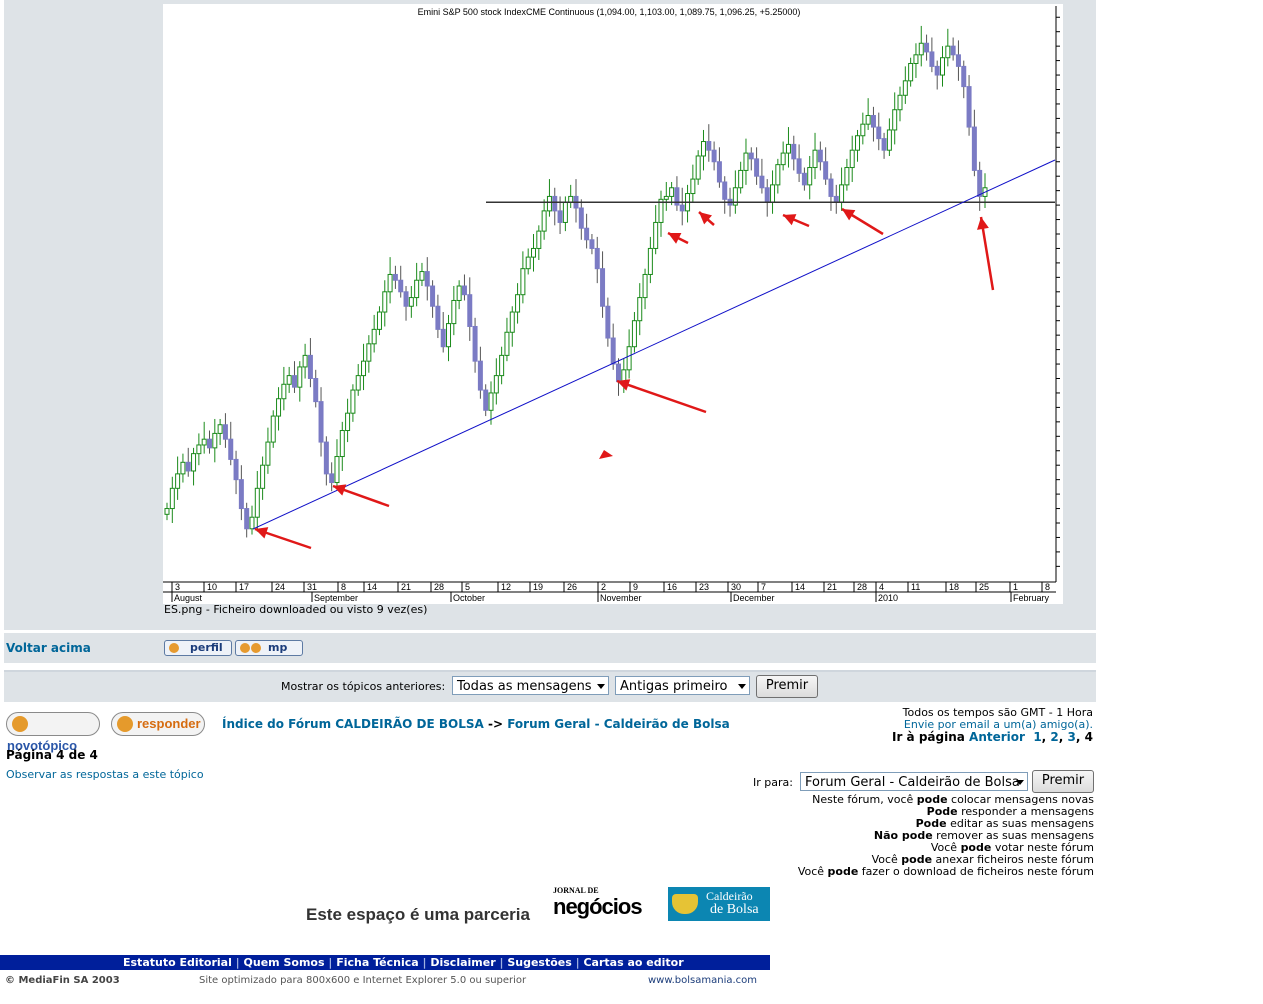 The image size is (1263, 1004). Describe the element at coordinates (742, 686) in the screenshot. I see `chevron-down-icon` at that location.